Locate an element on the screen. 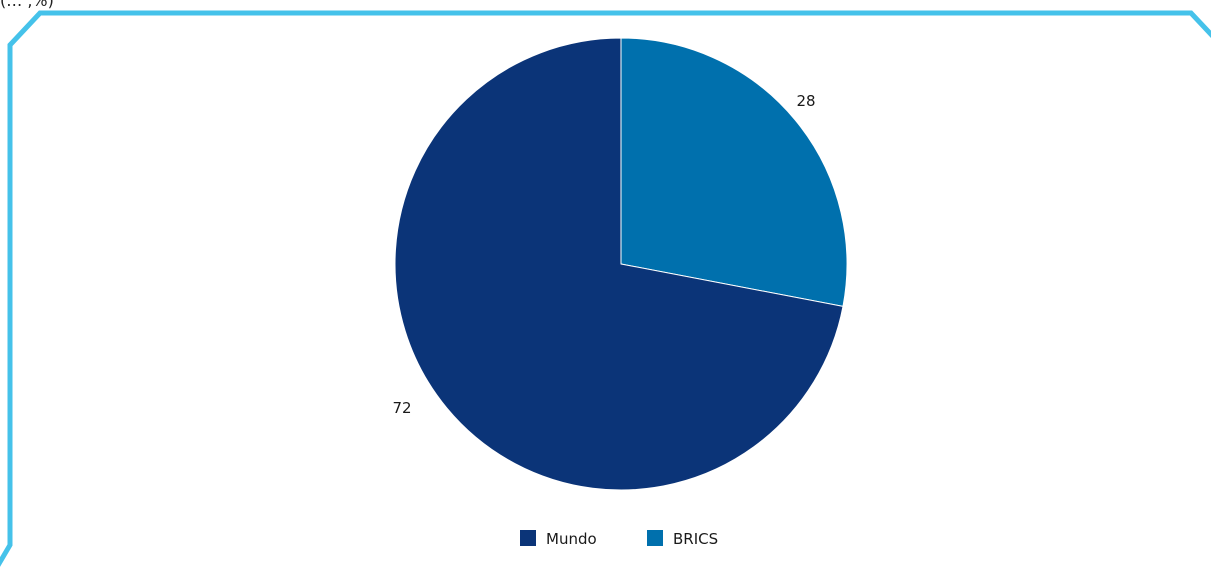  data-label-brics: 28 is located at coordinates (805, 101).